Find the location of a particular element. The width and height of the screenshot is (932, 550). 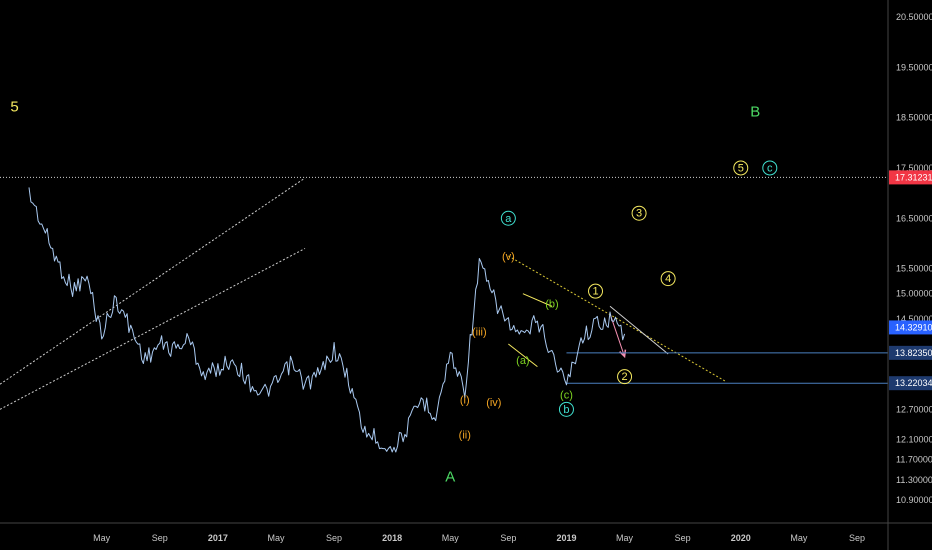

price-badge-label: 13.22034 is located at coordinates (913, 383).